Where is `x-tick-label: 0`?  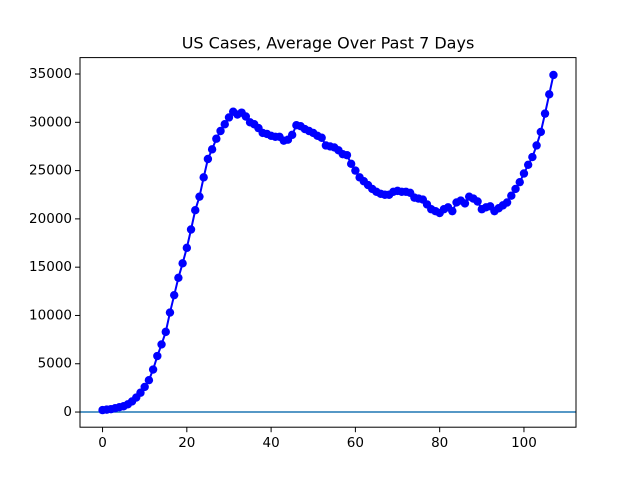 x-tick-label: 0 is located at coordinates (102, 443).